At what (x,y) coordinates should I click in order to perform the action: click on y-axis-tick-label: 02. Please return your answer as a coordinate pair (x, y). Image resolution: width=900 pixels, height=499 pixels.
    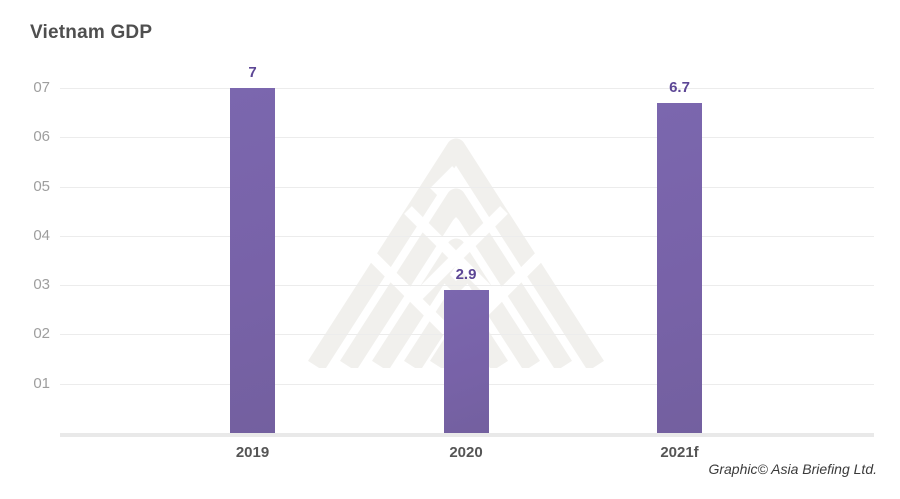
    Looking at the image, I should click on (41, 333).